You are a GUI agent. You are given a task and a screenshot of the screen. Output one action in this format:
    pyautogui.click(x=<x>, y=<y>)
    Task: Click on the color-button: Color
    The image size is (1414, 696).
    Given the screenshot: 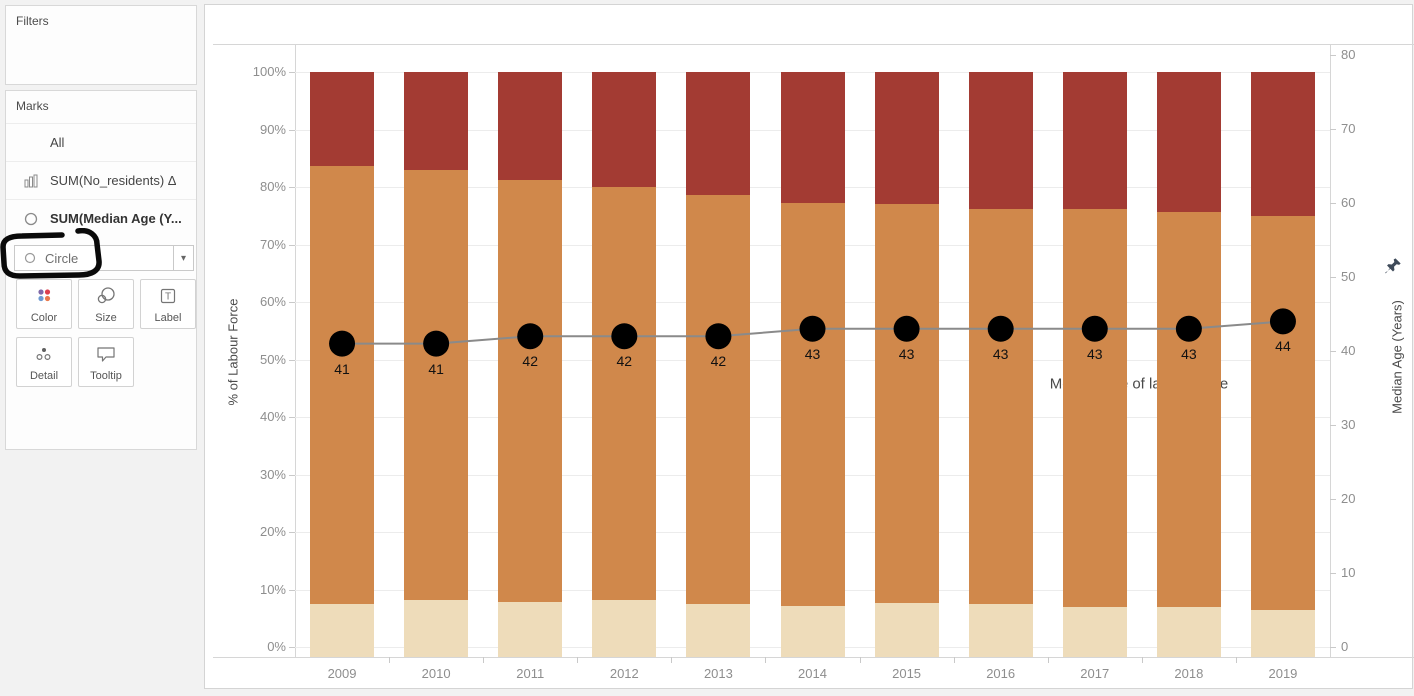 What is the action you would take?
    pyautogui.click(x=44, y=304)
    